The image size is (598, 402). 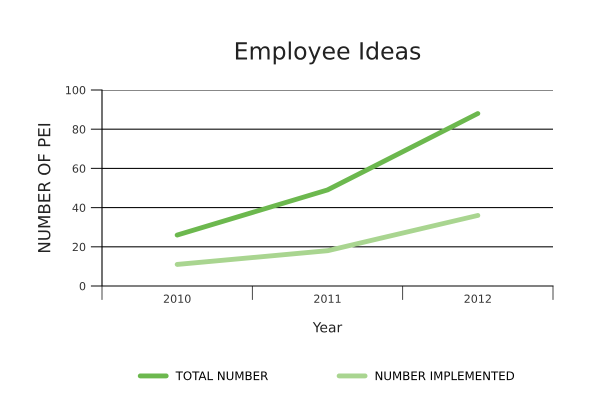 What do you see at coordinates (177, 298) in the screenshot?
I see `x-tick-label: 2010` at bounding box center [177, 298].